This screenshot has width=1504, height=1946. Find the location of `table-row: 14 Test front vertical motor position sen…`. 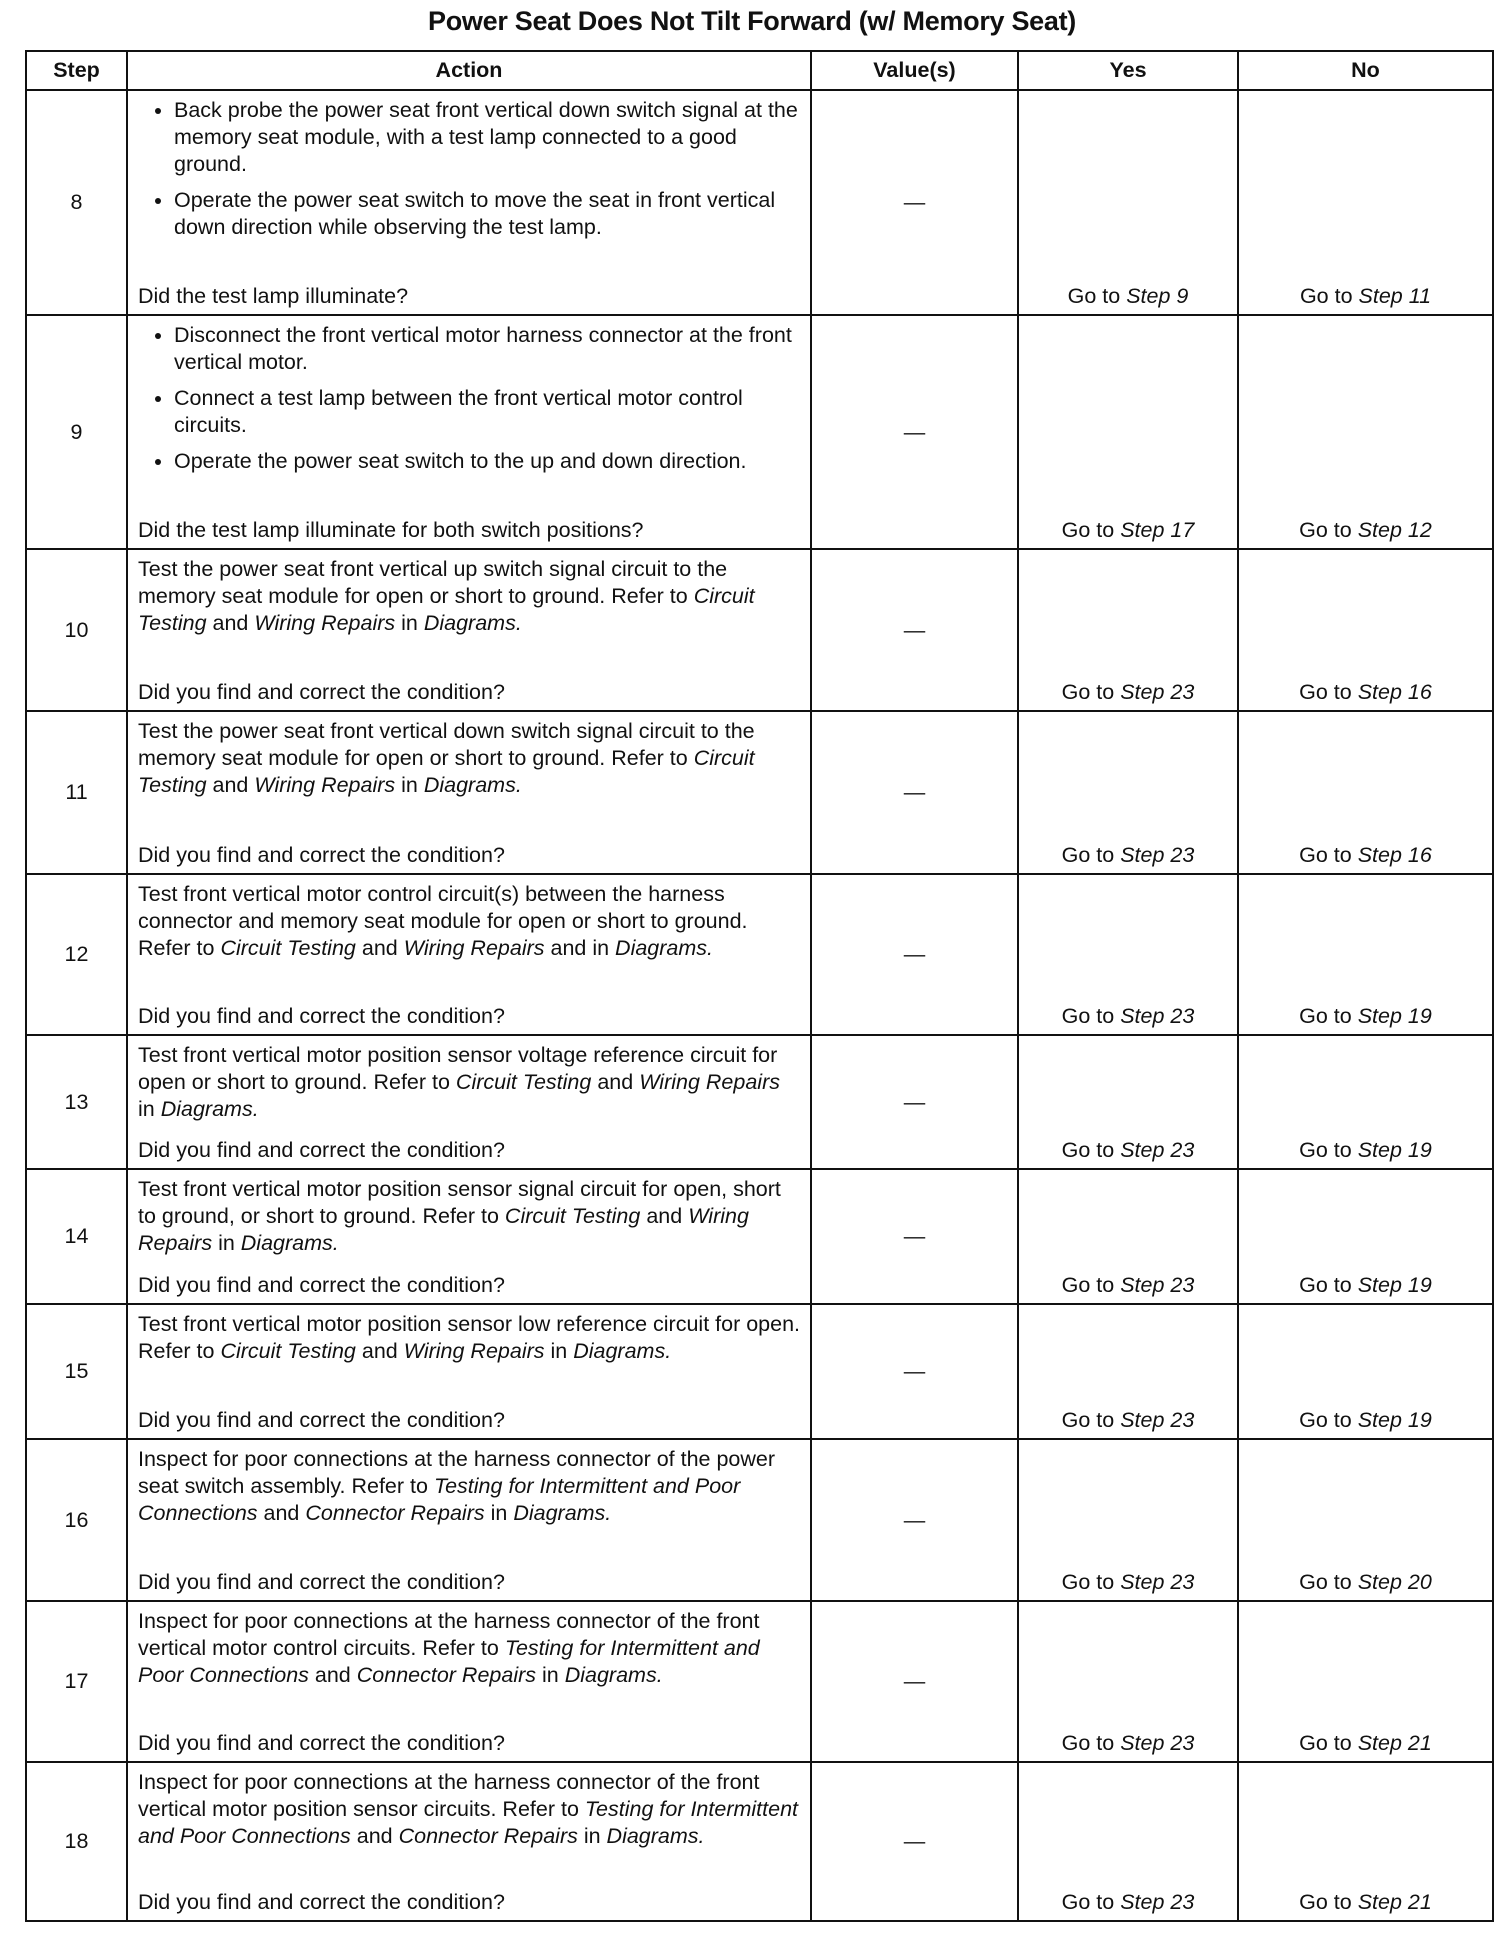

table-row: 14 Test front vertical motor position sen… is located at coordinates (759, 1236).